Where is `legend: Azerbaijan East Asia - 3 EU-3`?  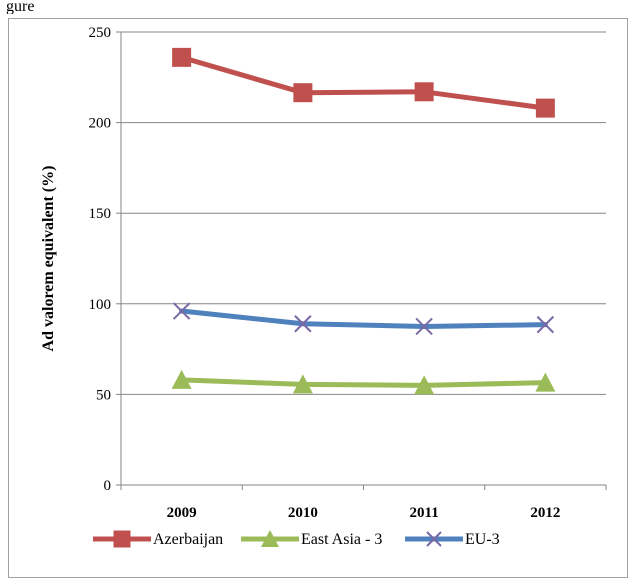 legend: Azerbaijan East Asia - 3 EU-3 is located at coordinates (296, 539).